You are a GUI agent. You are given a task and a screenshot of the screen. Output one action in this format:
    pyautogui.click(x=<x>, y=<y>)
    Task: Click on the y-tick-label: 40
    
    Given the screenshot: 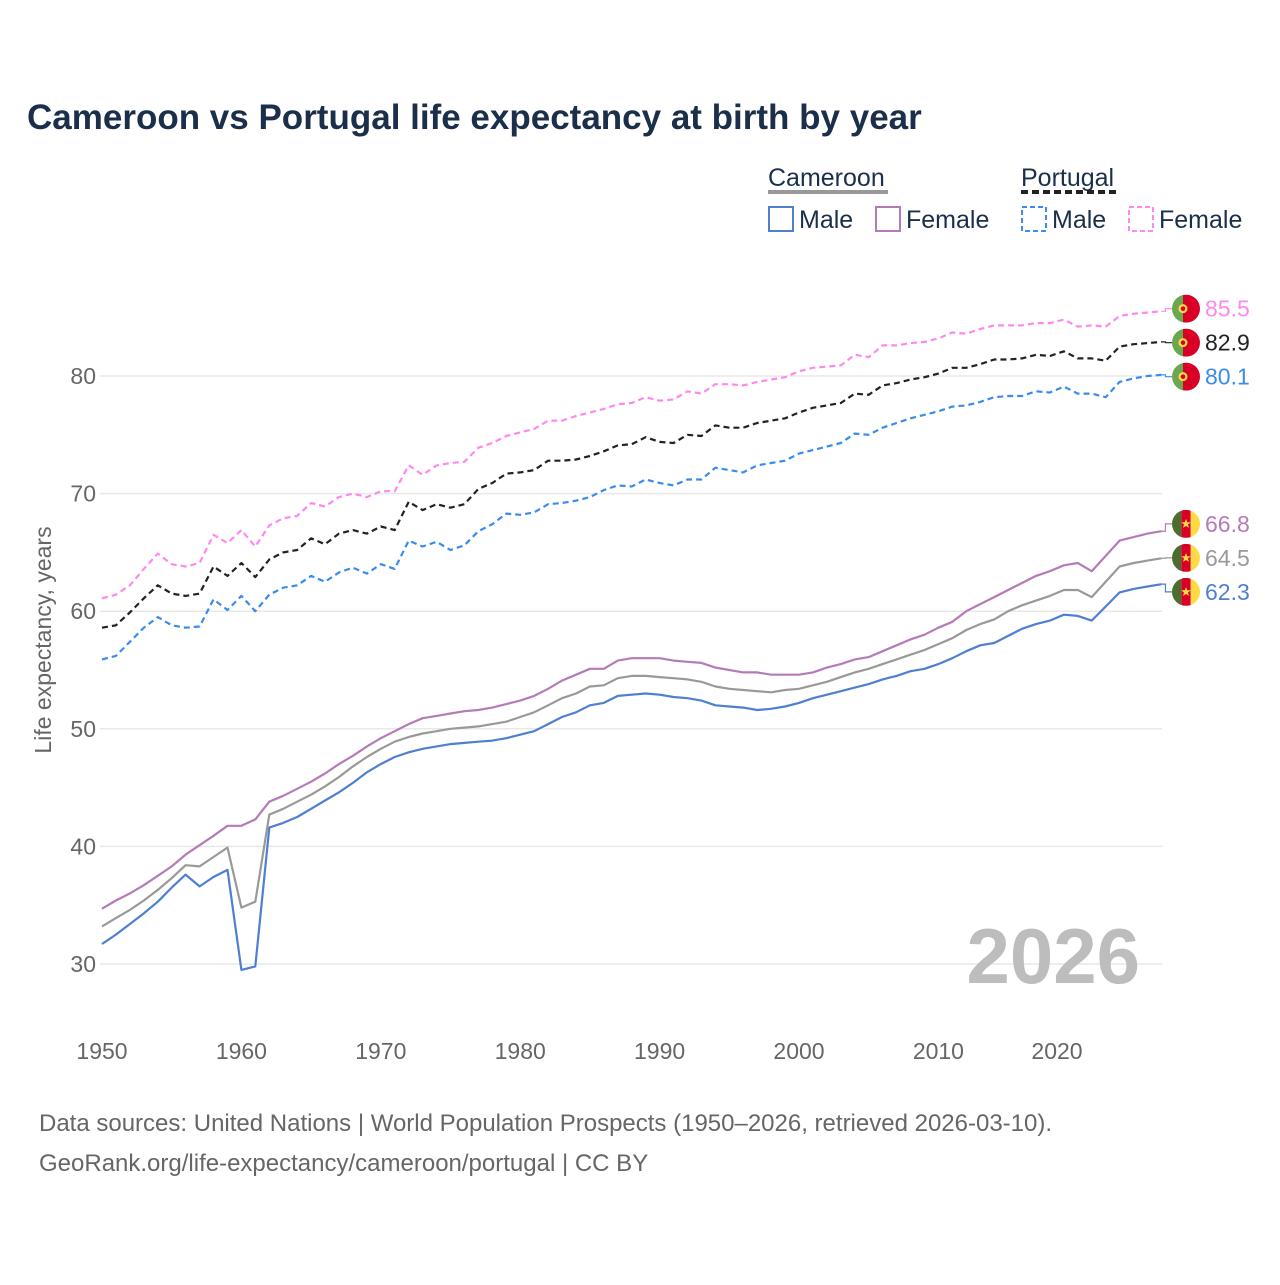 What is the action you would take?
    pyautogui.click(x=83, y=846)
    